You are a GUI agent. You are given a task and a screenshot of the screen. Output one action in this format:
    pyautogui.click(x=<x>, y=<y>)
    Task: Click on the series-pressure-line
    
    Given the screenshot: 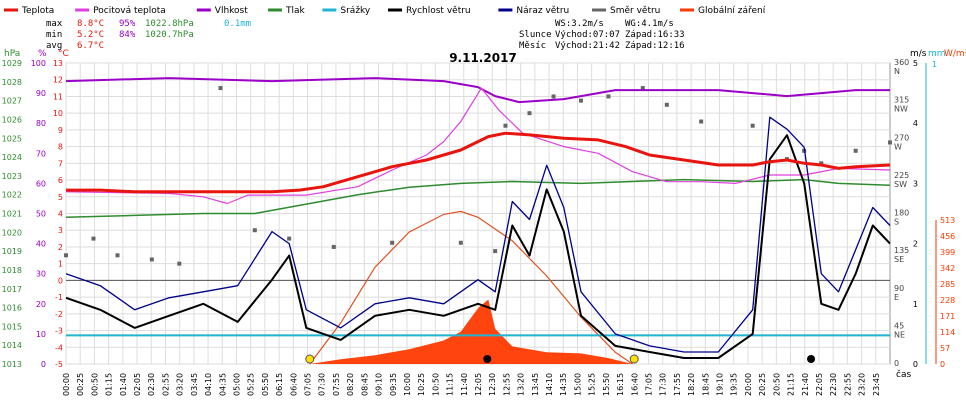 What is the action you would take?
    pyautogui.click(x=478, y=198)
    